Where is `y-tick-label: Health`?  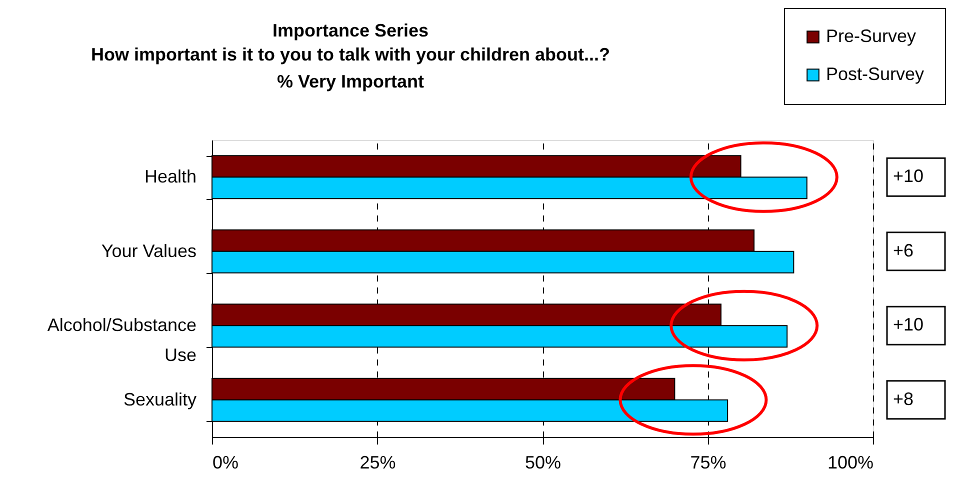 y-tick-label: Health is located at coordinates (170, 176).